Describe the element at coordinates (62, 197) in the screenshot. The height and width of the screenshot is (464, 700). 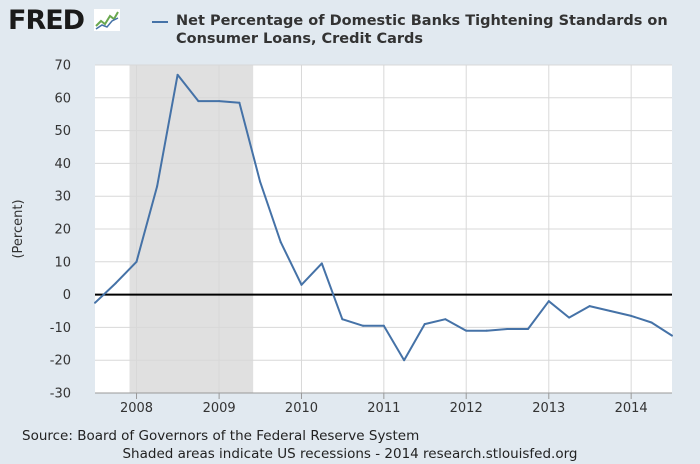
I see `y-tick-label: 30` at that location.